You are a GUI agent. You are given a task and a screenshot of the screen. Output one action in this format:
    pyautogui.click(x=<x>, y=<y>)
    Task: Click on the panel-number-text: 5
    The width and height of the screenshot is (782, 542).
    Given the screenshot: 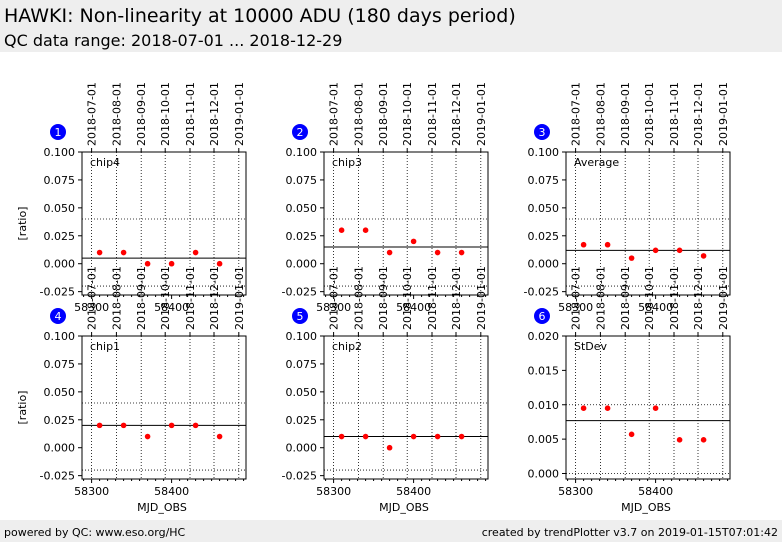 What is the action you would take?
    pyautogui.click(x=300, y=316)
    